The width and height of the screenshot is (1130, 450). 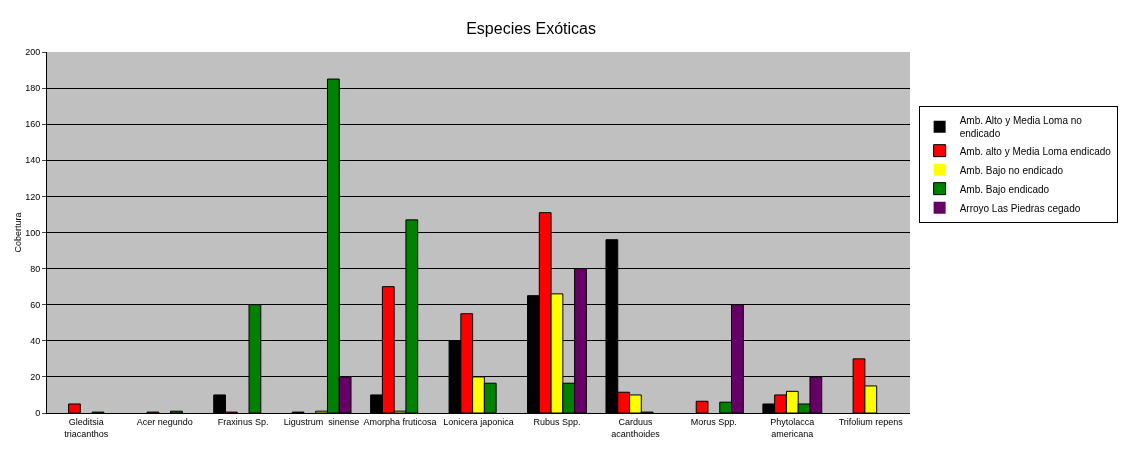 I want to click on legend-label: Amb. Alto y Media Loma no endicado, so click(x=1021, y=127).